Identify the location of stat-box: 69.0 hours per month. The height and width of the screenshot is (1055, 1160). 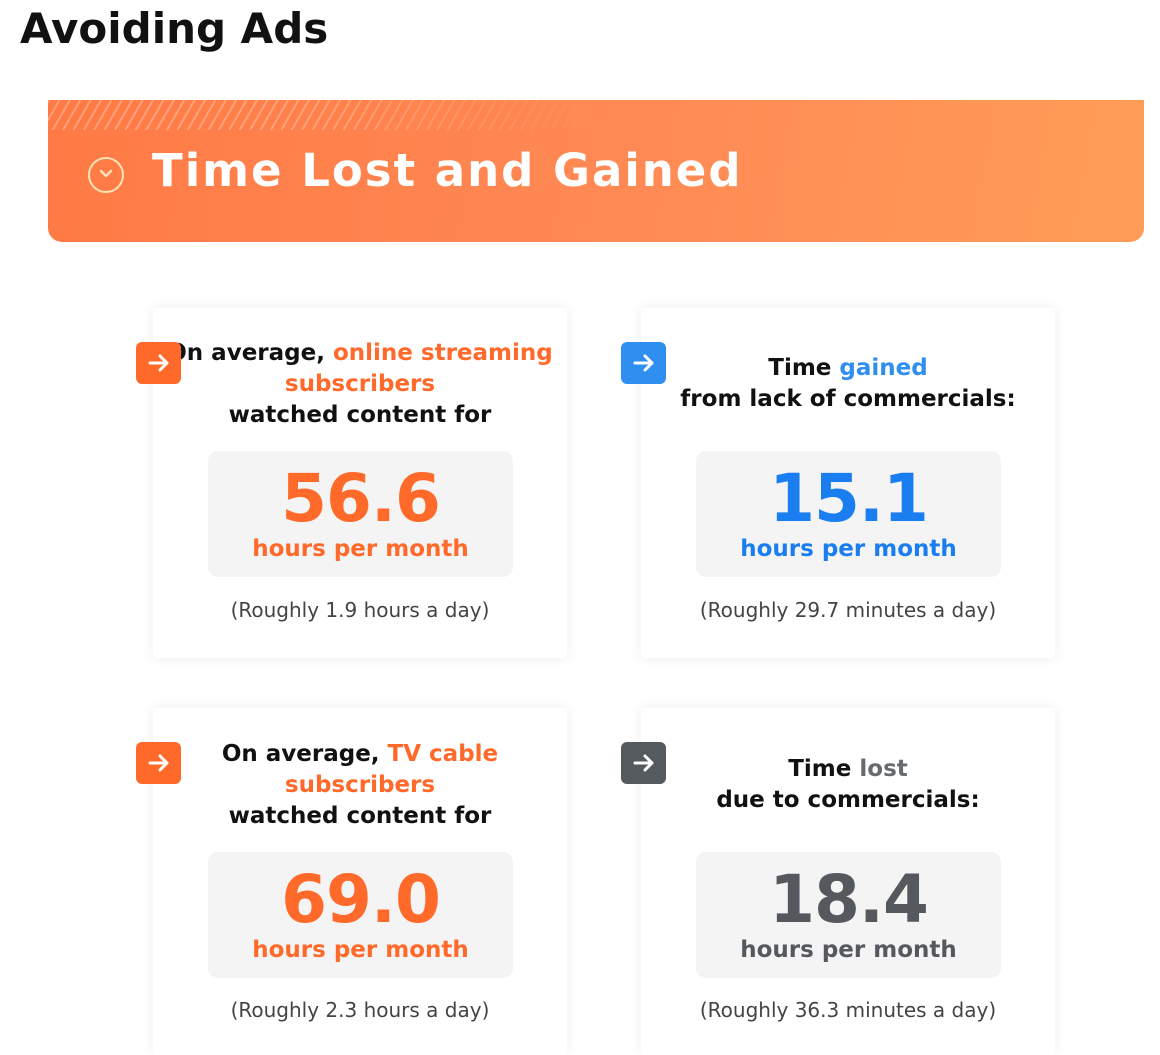
(360, 915).